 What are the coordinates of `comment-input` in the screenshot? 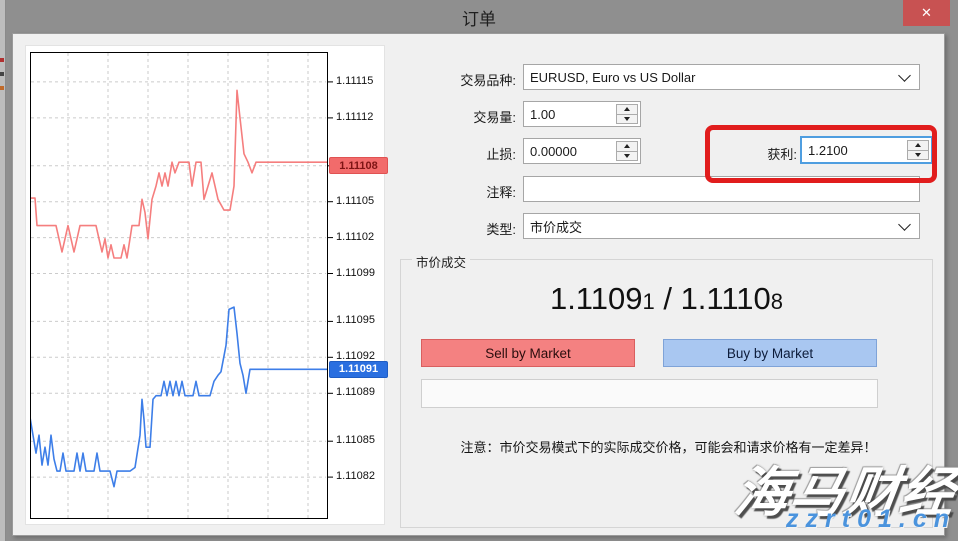 It's located at (721, 189).